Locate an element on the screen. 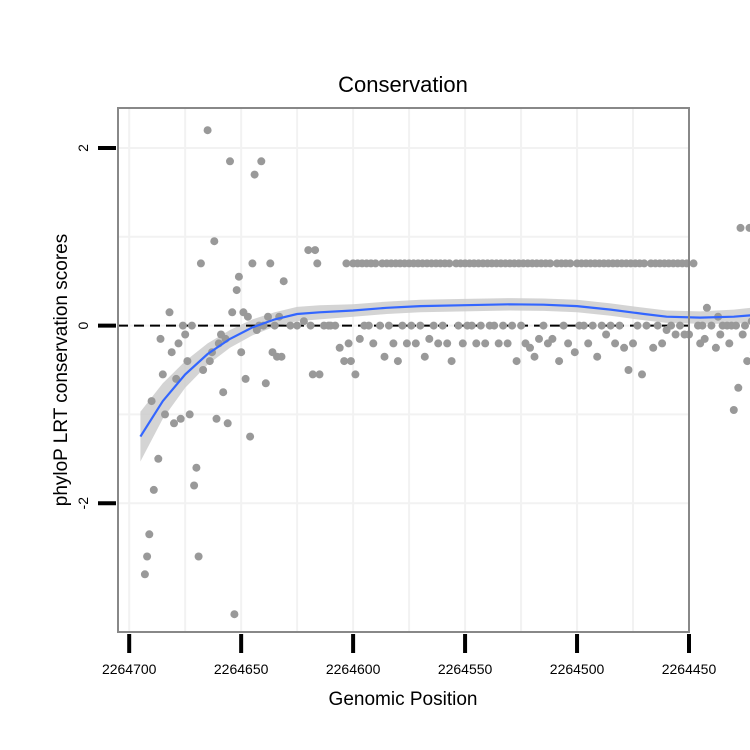 Image resolution: width=750 pixels, height=750 pixels. y-tick-label: -2 is located at coordinates (83, 503).